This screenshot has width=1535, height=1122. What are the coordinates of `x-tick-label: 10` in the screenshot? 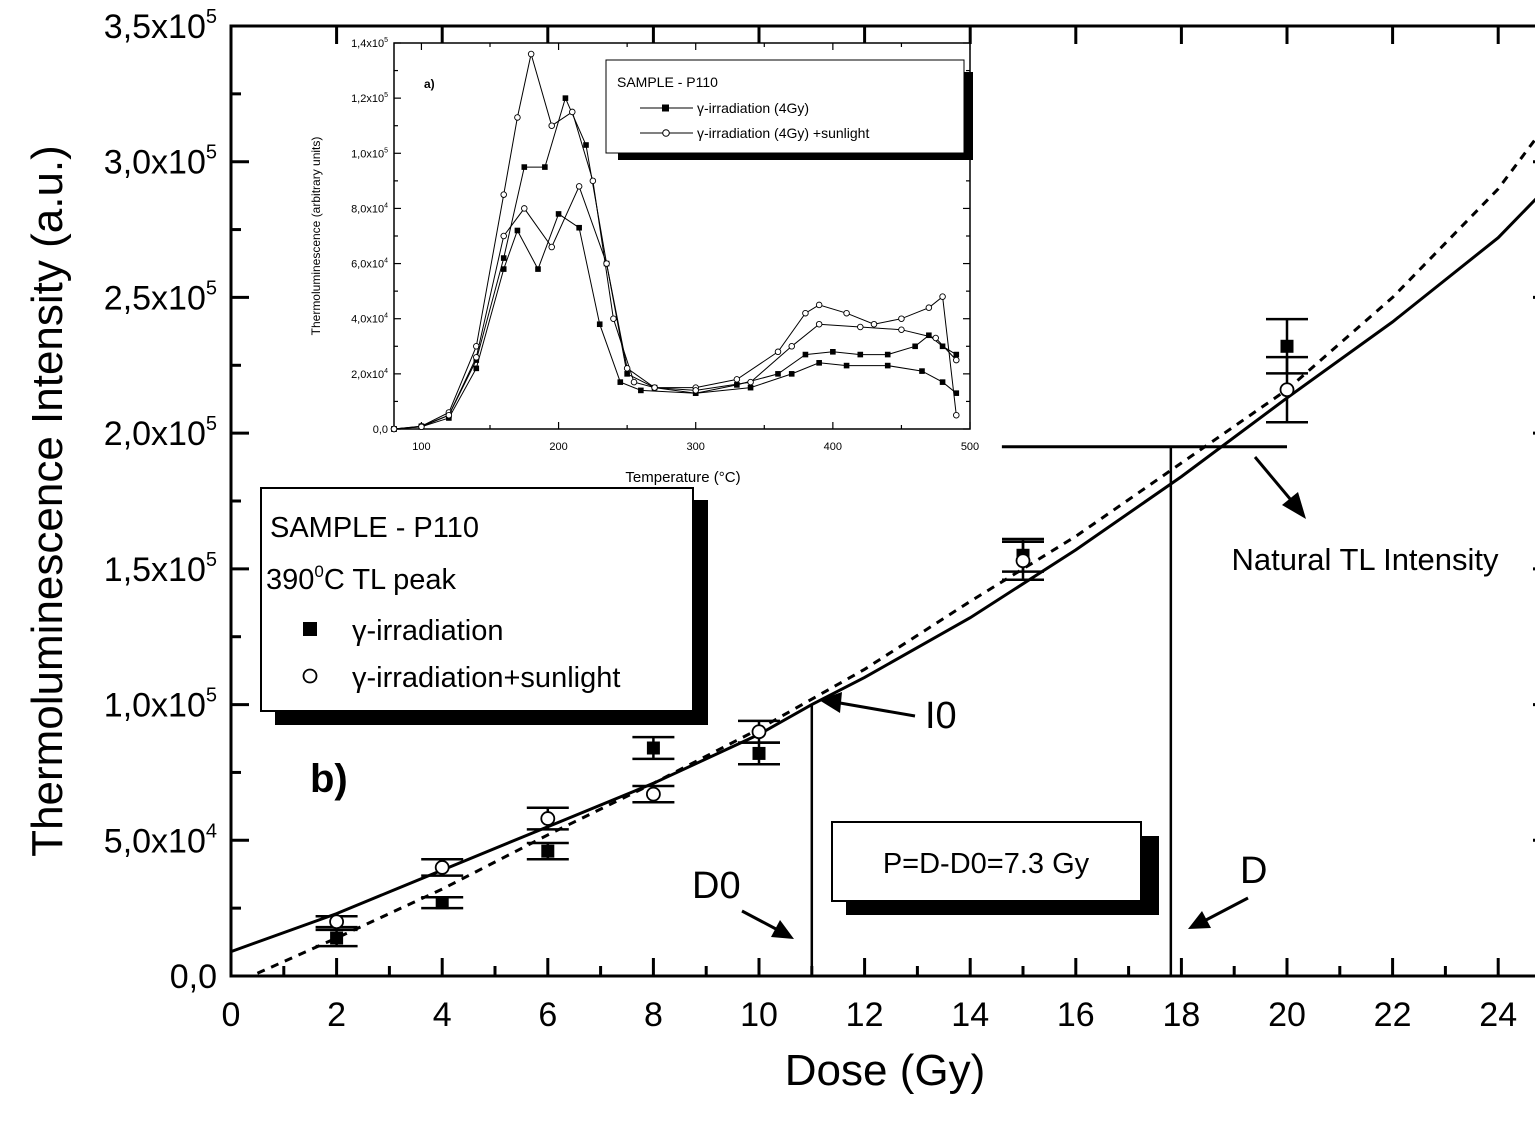 It's located at (759, 1015).